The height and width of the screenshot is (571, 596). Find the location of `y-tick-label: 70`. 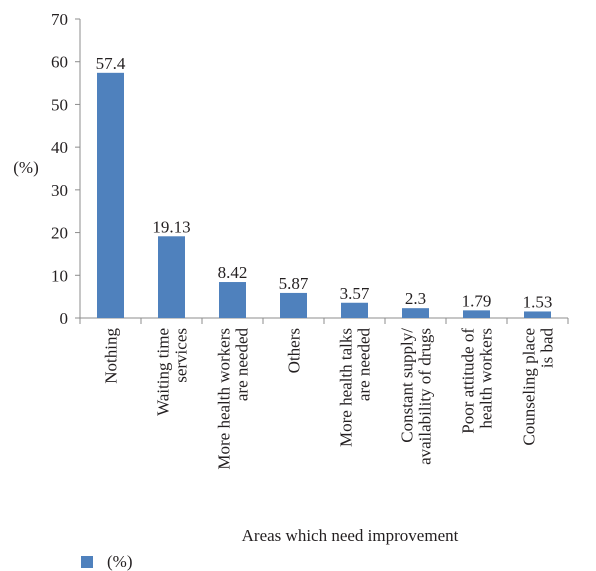

y-tick-label: 70 is located at coordinates (59, 19).